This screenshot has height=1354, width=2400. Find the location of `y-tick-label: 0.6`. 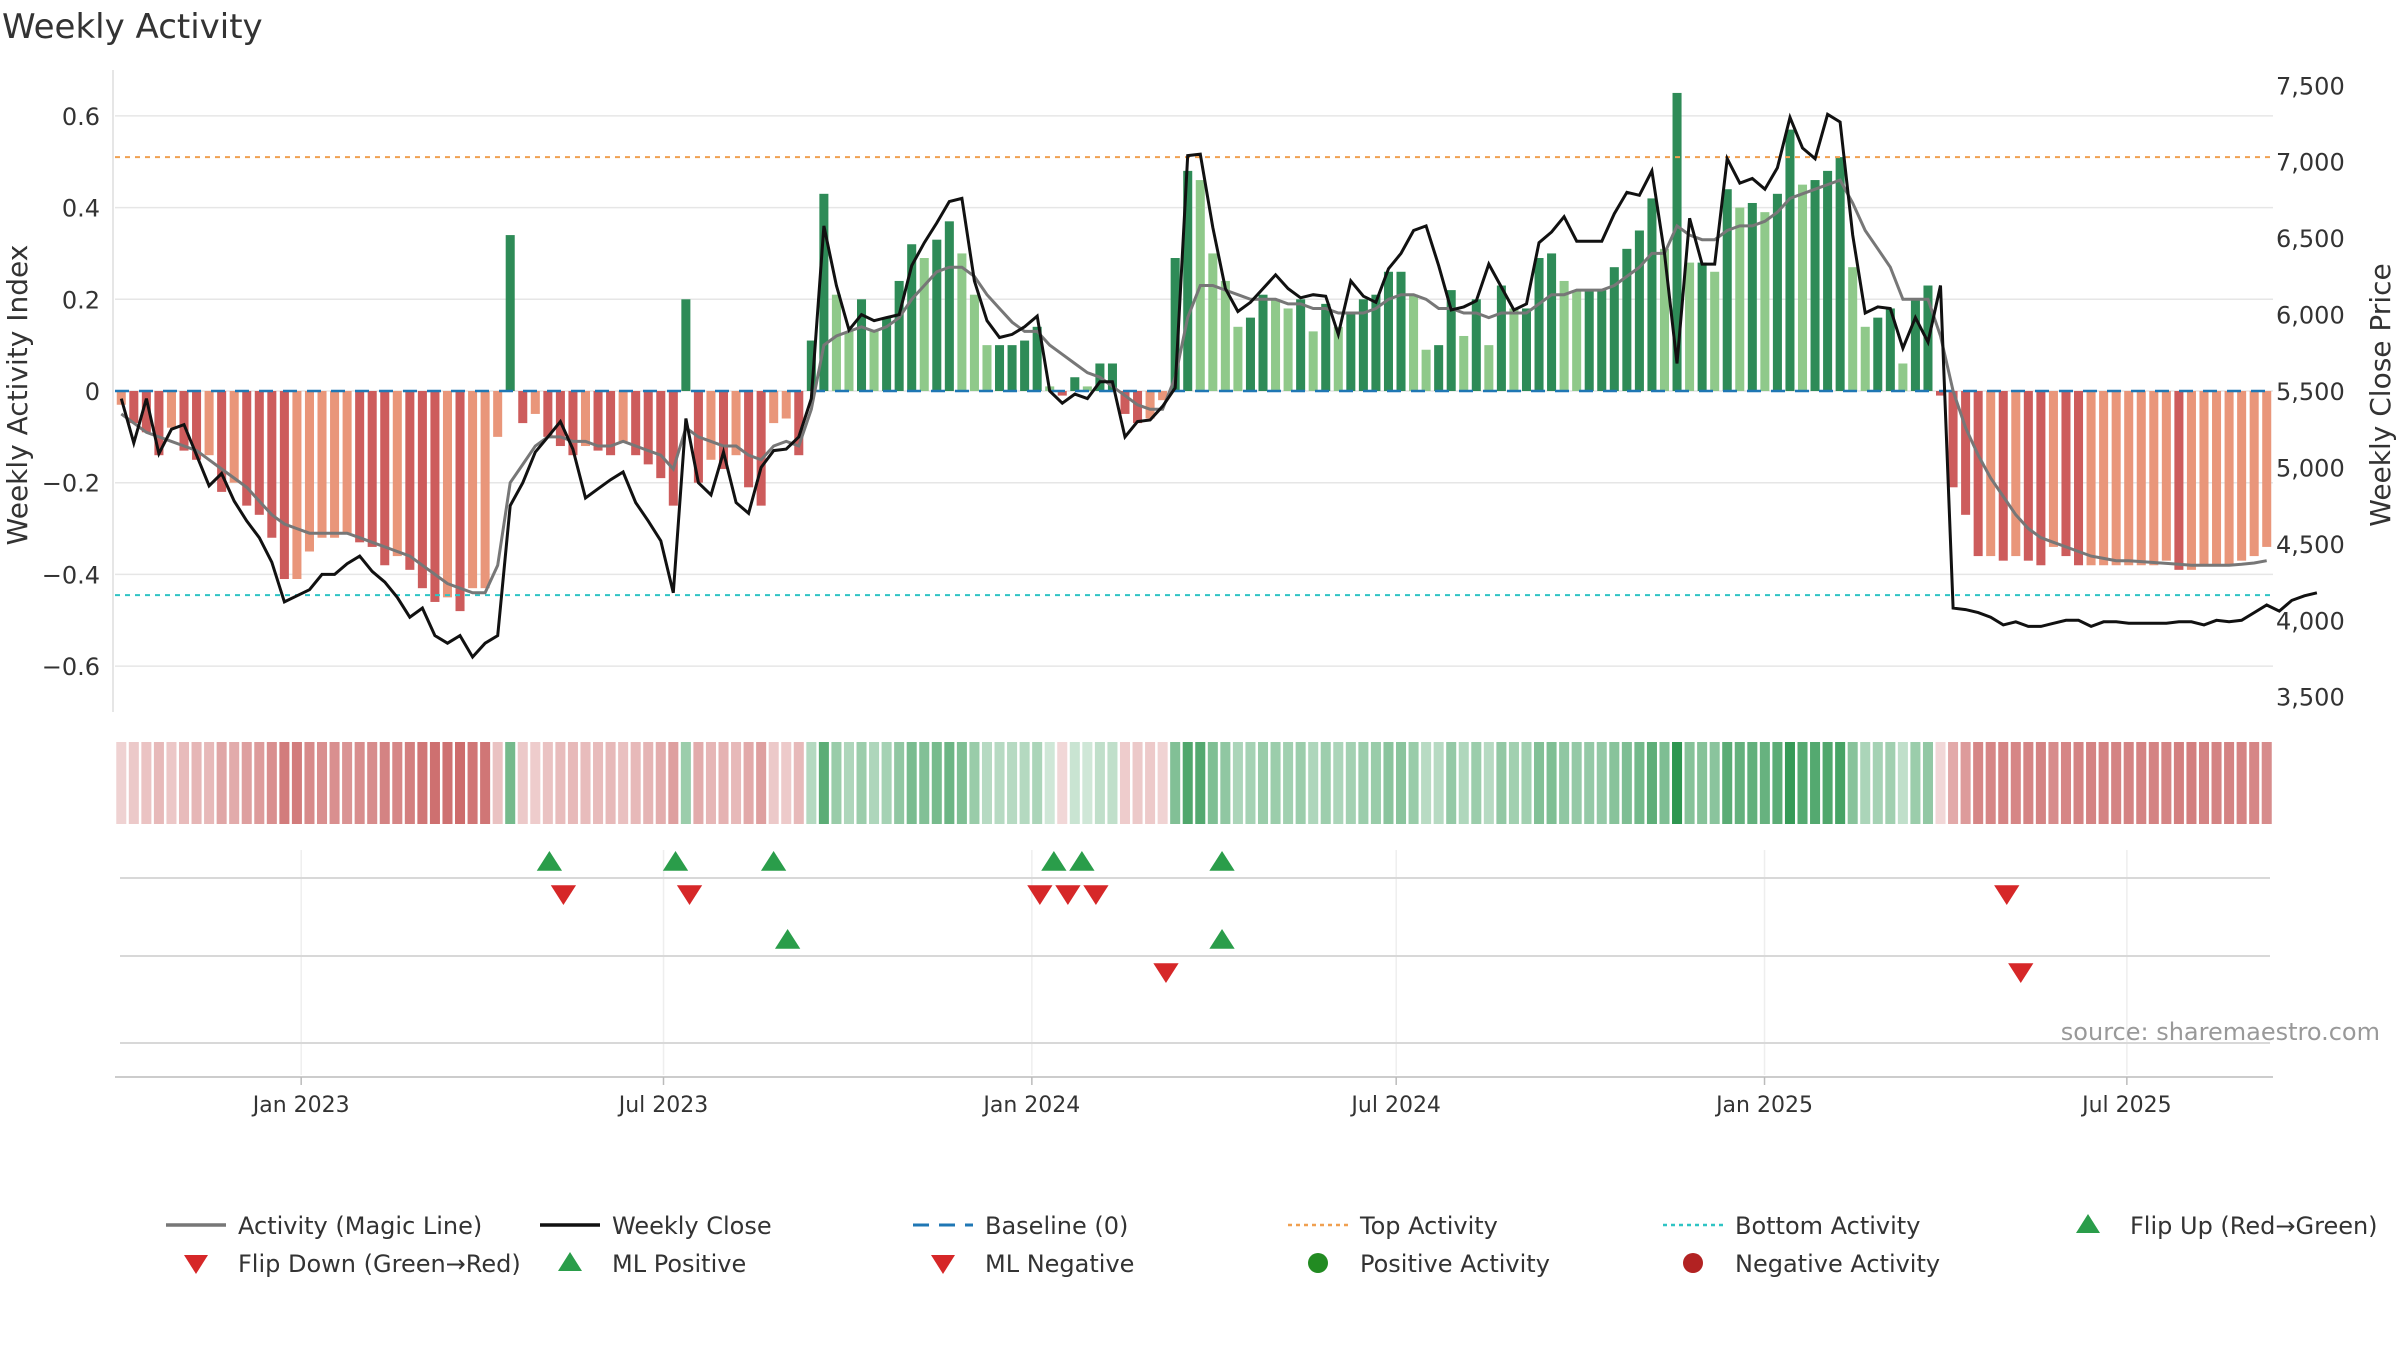

y-tick-label: 0.6 is located at coordinates (81, 117).